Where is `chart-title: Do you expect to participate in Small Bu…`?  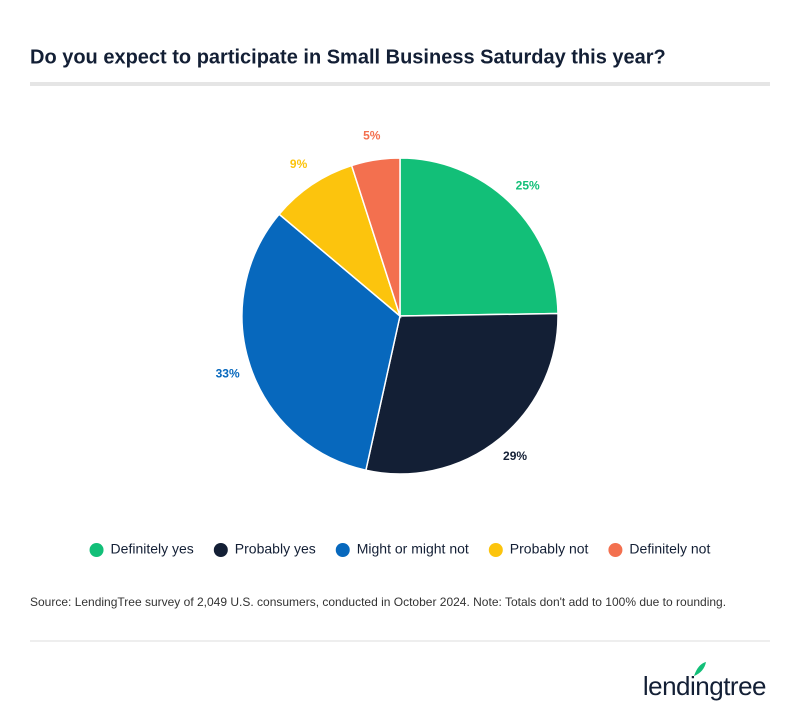 chart-title: Do you expect to participate in Small Bu… is located at coordinates (348, 57).